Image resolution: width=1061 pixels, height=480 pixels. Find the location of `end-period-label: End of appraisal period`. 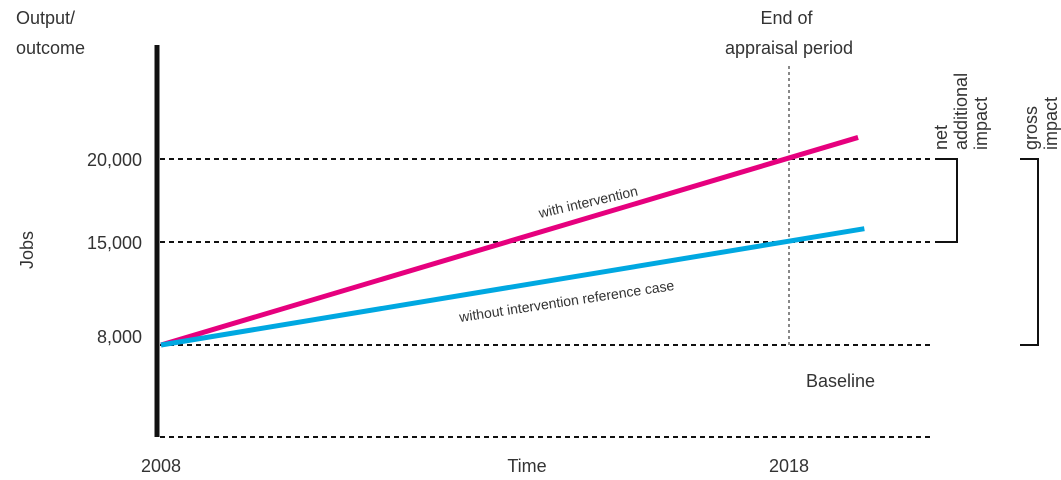

end-period-label: End of appraisal period is located at coordinates (789, 33).